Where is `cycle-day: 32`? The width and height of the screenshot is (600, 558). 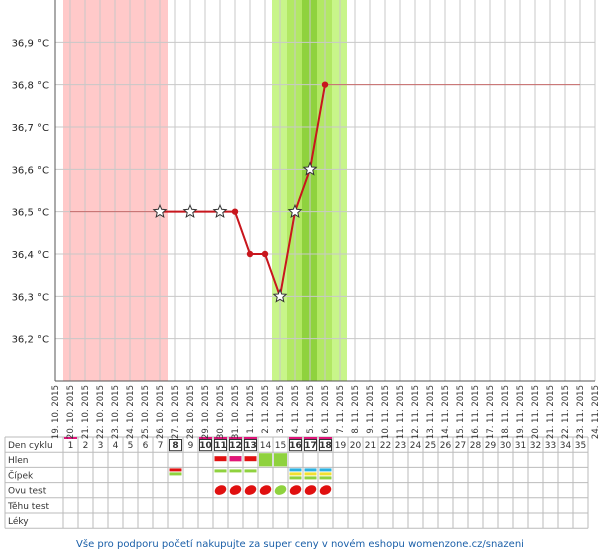 cycle-day: 32 is located at coordinates (535, 446).